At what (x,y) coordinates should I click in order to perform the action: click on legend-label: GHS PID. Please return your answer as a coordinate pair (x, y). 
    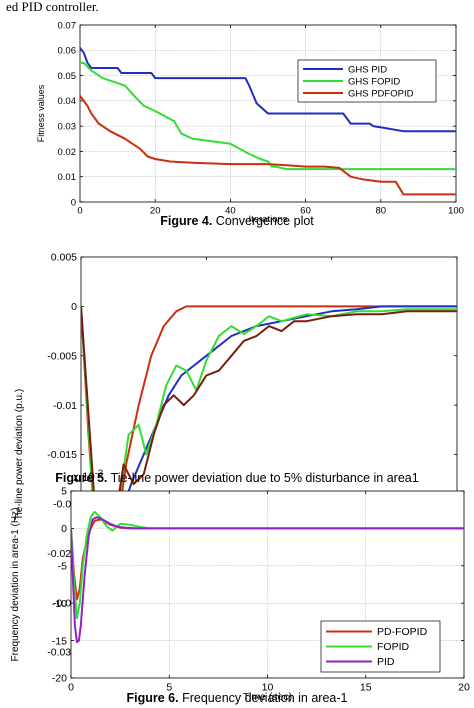
    Looking at the image, I should click on (367, 69).